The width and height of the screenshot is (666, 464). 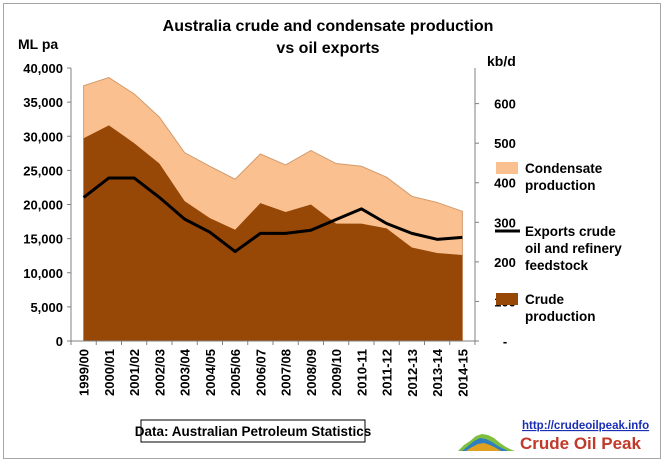 I want to click on x-tick-label: 2008/09, so click(x=311, y=372).